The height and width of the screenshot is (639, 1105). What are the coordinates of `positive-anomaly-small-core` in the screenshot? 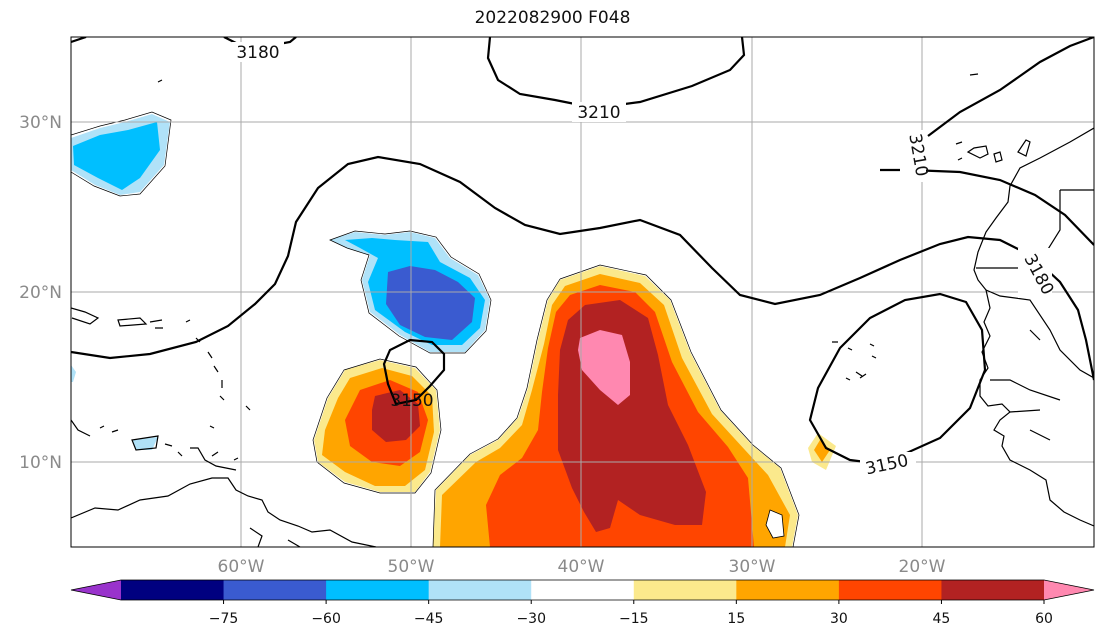 It's located at (822, 451).